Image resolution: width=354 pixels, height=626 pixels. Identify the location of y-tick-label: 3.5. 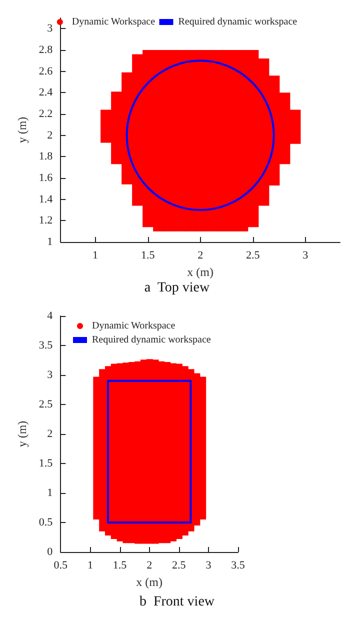
(46, 346).